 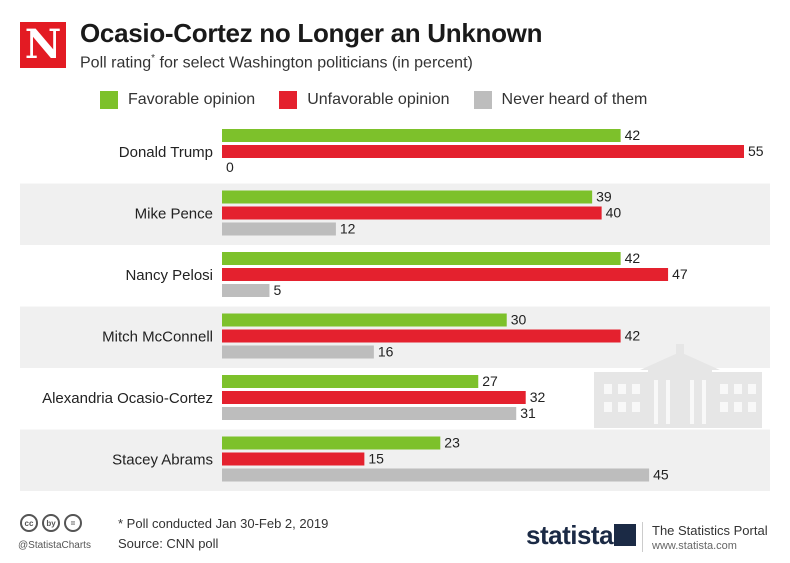 I want to click on legend-item-never: Never heard of them, so click(x=560, y=100).